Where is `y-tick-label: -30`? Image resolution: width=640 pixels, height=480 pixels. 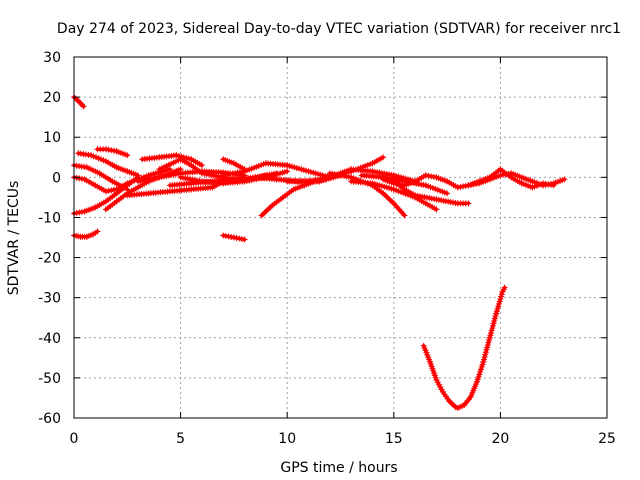
y-tick-label: -30 is located at coordinates (49, 299).